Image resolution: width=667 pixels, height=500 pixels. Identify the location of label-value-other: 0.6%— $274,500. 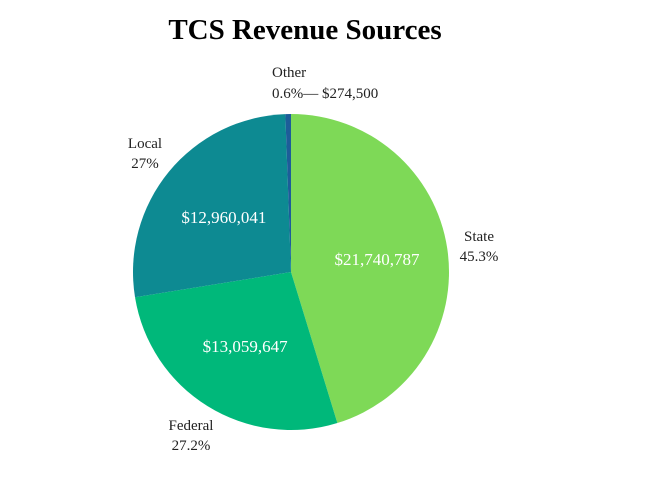
(325, 94).